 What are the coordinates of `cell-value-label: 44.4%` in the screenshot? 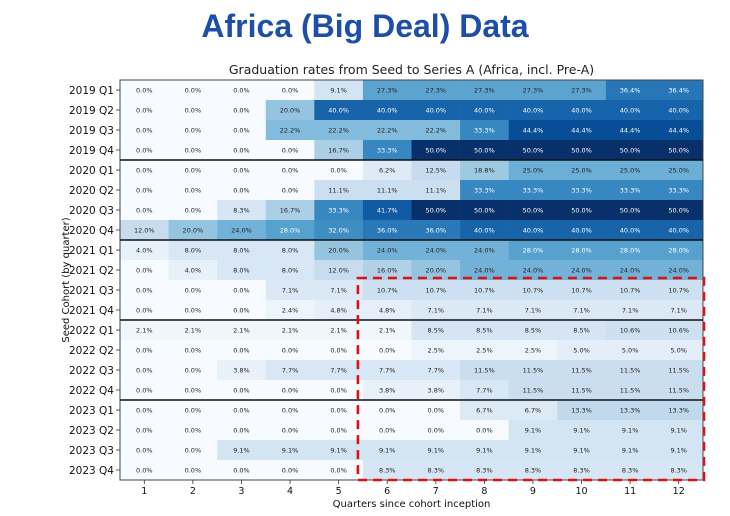 It's located at (630, 131).